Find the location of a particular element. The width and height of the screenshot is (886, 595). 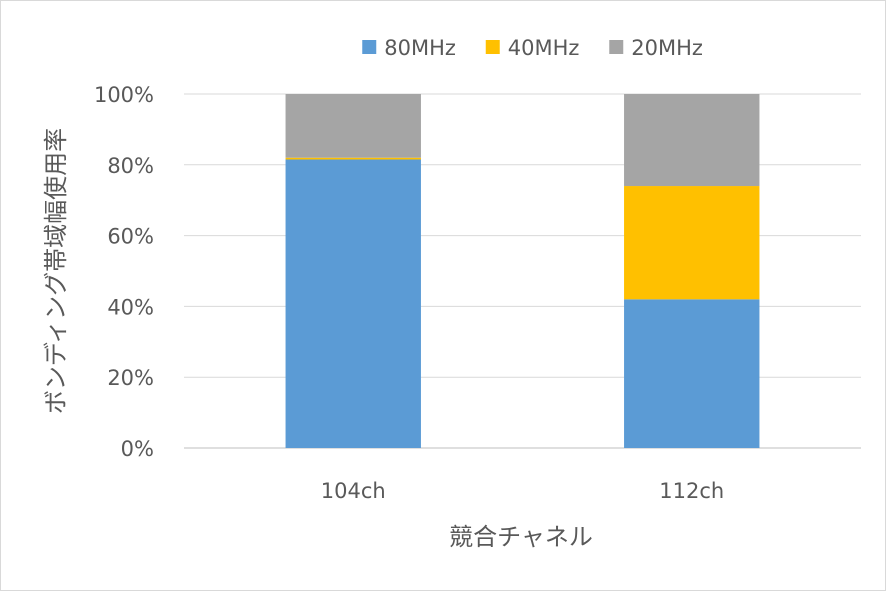

y-tick-label: 40% is located at coordinates (130, 307).